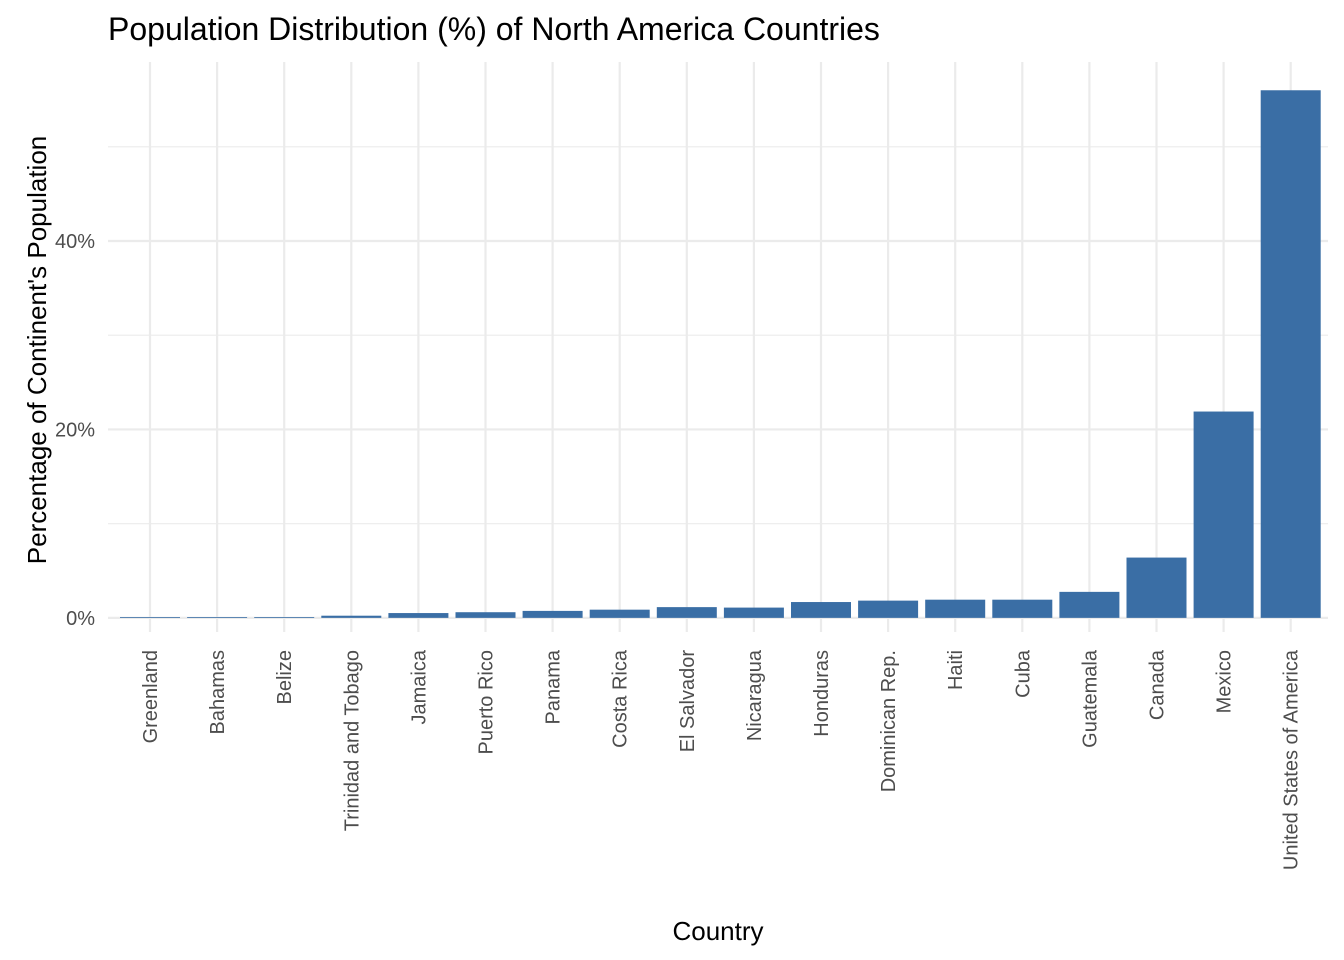  Describe the element at coordinates (151, 696) in the screenshot. I see `x-tick-label: Greenland` at that location.